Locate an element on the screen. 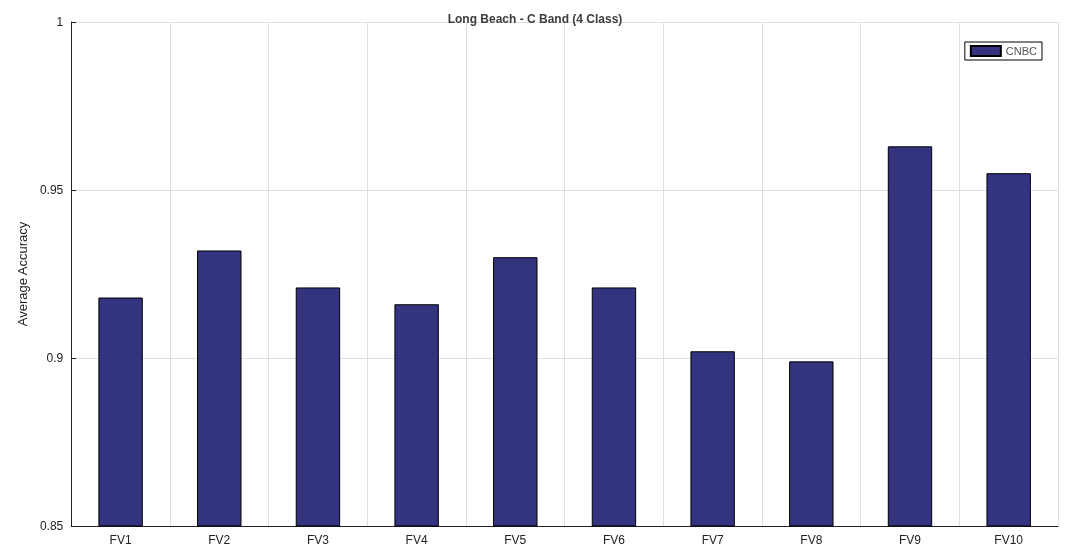  x-tick-label: FV3 is located at coordinates (318, 540).